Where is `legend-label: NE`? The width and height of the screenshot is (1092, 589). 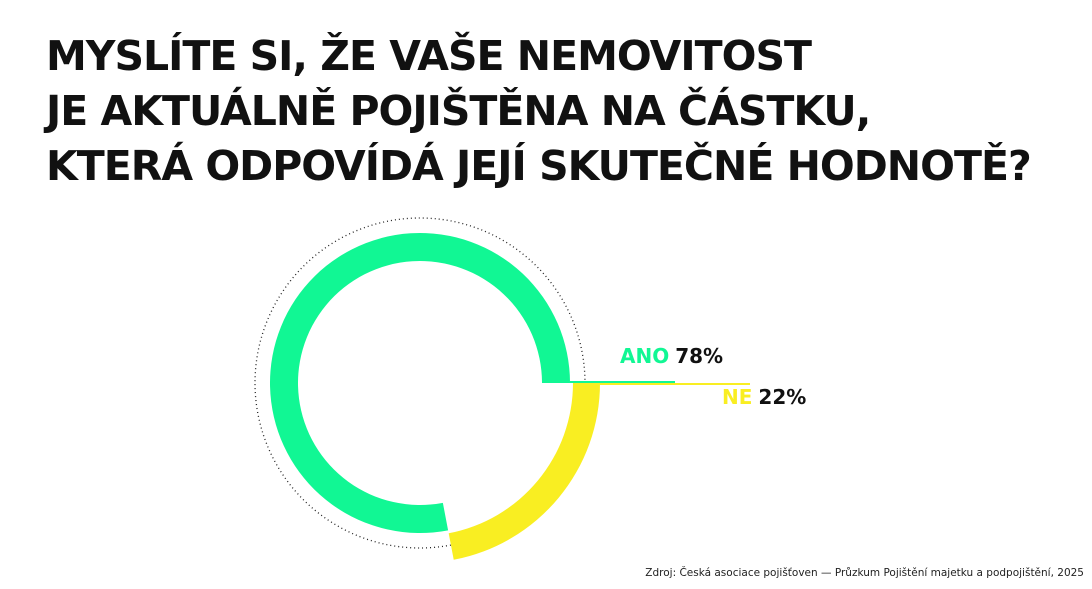
legend-label: NE is located at coordinates (737, 397).